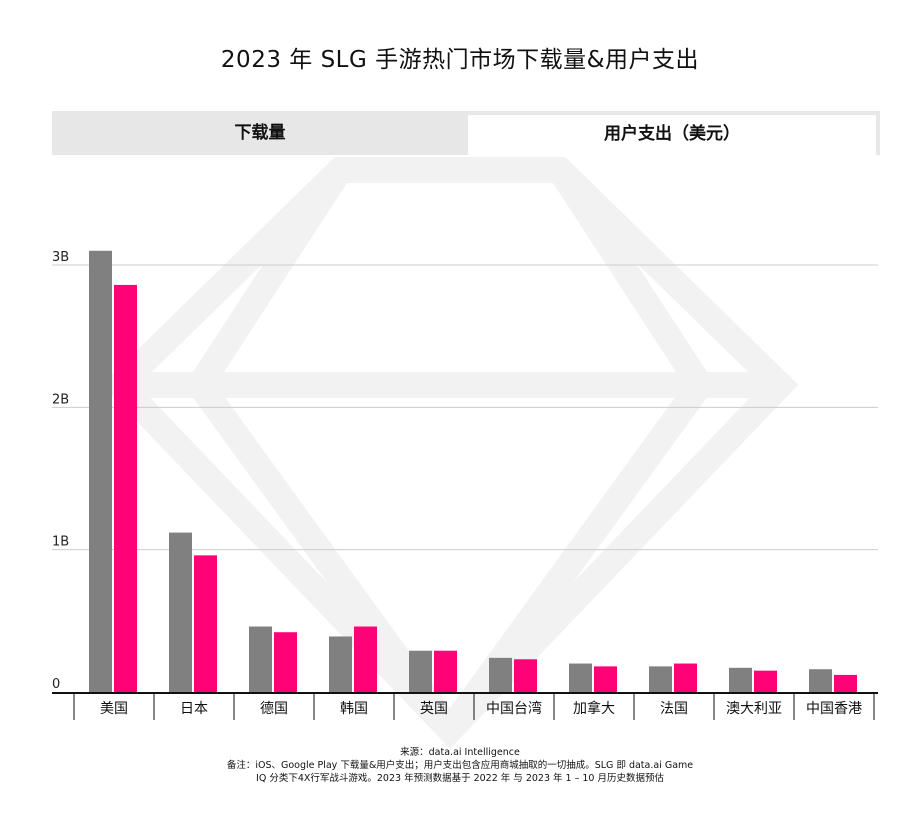 The width and height of the screenshot is (920, 820). Describe the element at coordinates (260, 133) in the screenshot. I see `tab-downloads: 下载量` at that location.